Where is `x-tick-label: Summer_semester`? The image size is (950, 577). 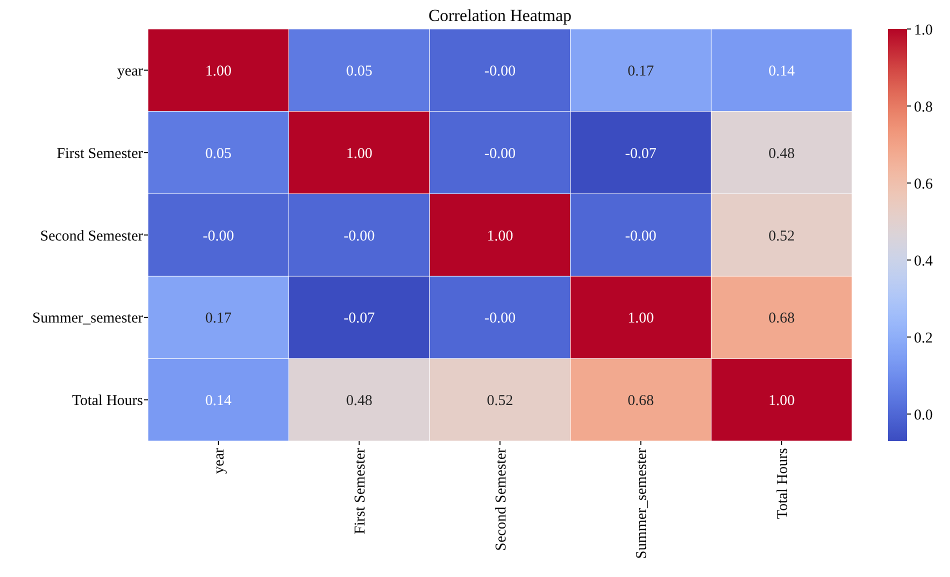 x-tick-label: Summer_semester is located at coordinates (642, 503).